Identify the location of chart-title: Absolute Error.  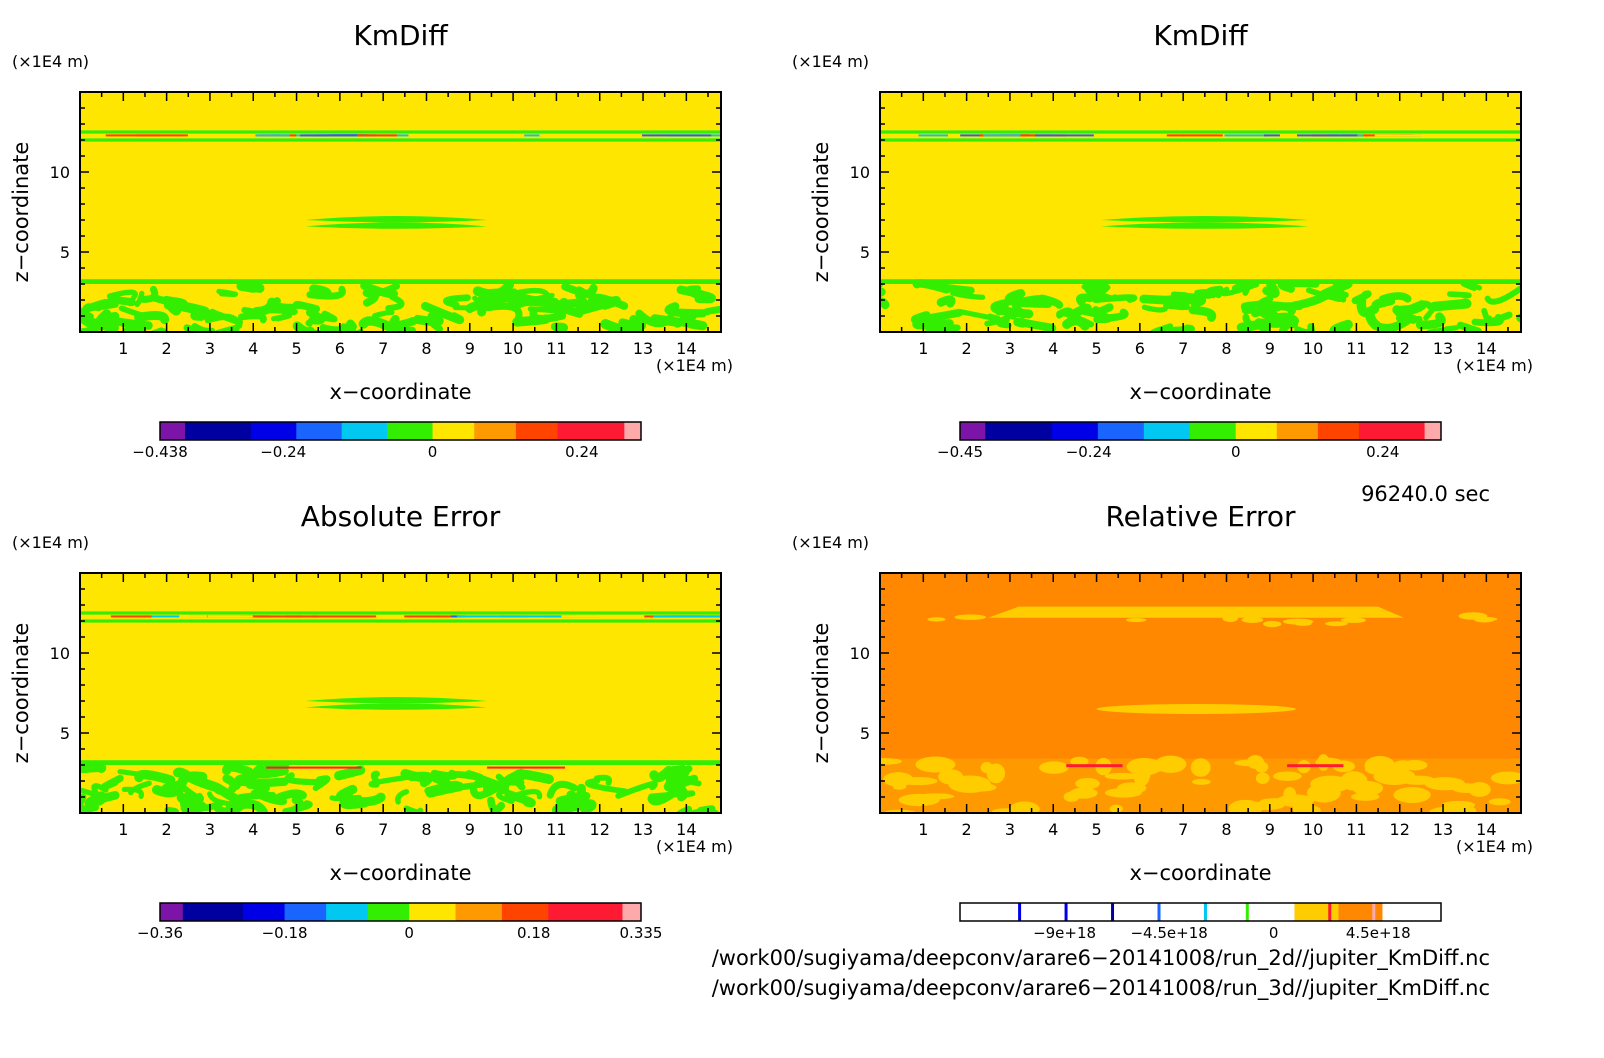
(401, 516).